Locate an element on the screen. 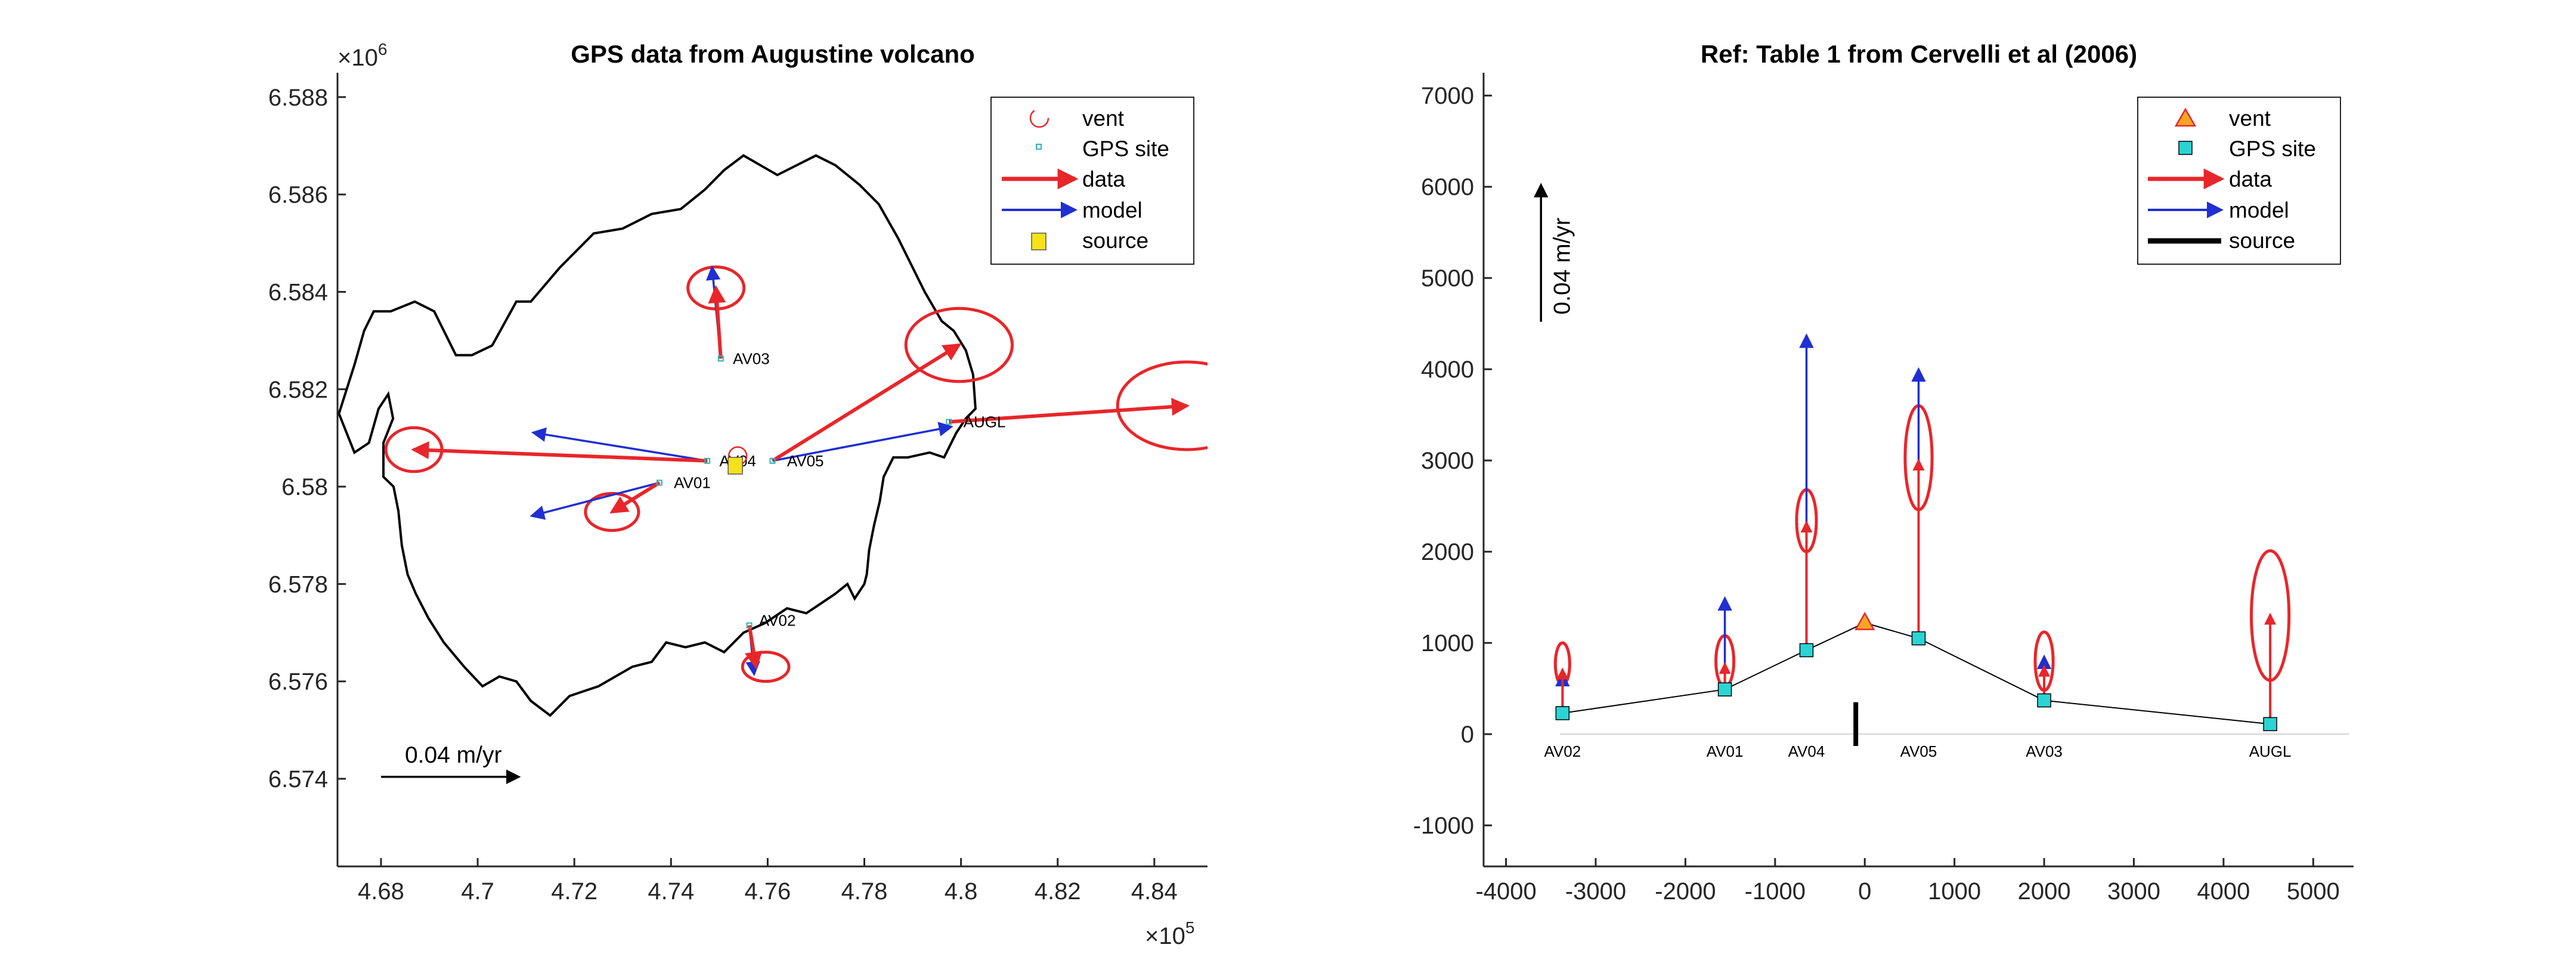  left-x-tick-label: 4.68 is located at coordinates (381, 892).